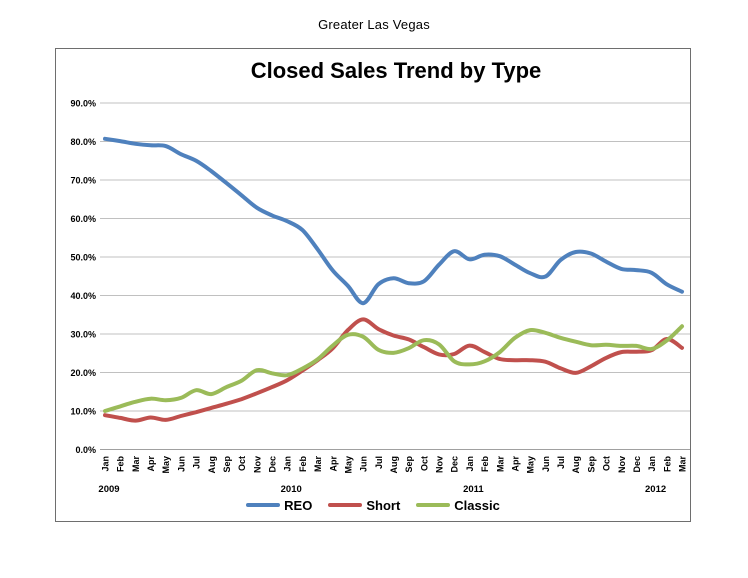 The height and width of the screenshot is (578, 748). Describe the element at coordinates (83, 296) in the screenshot. I see `y-axis-label: 40.0%` at that location.